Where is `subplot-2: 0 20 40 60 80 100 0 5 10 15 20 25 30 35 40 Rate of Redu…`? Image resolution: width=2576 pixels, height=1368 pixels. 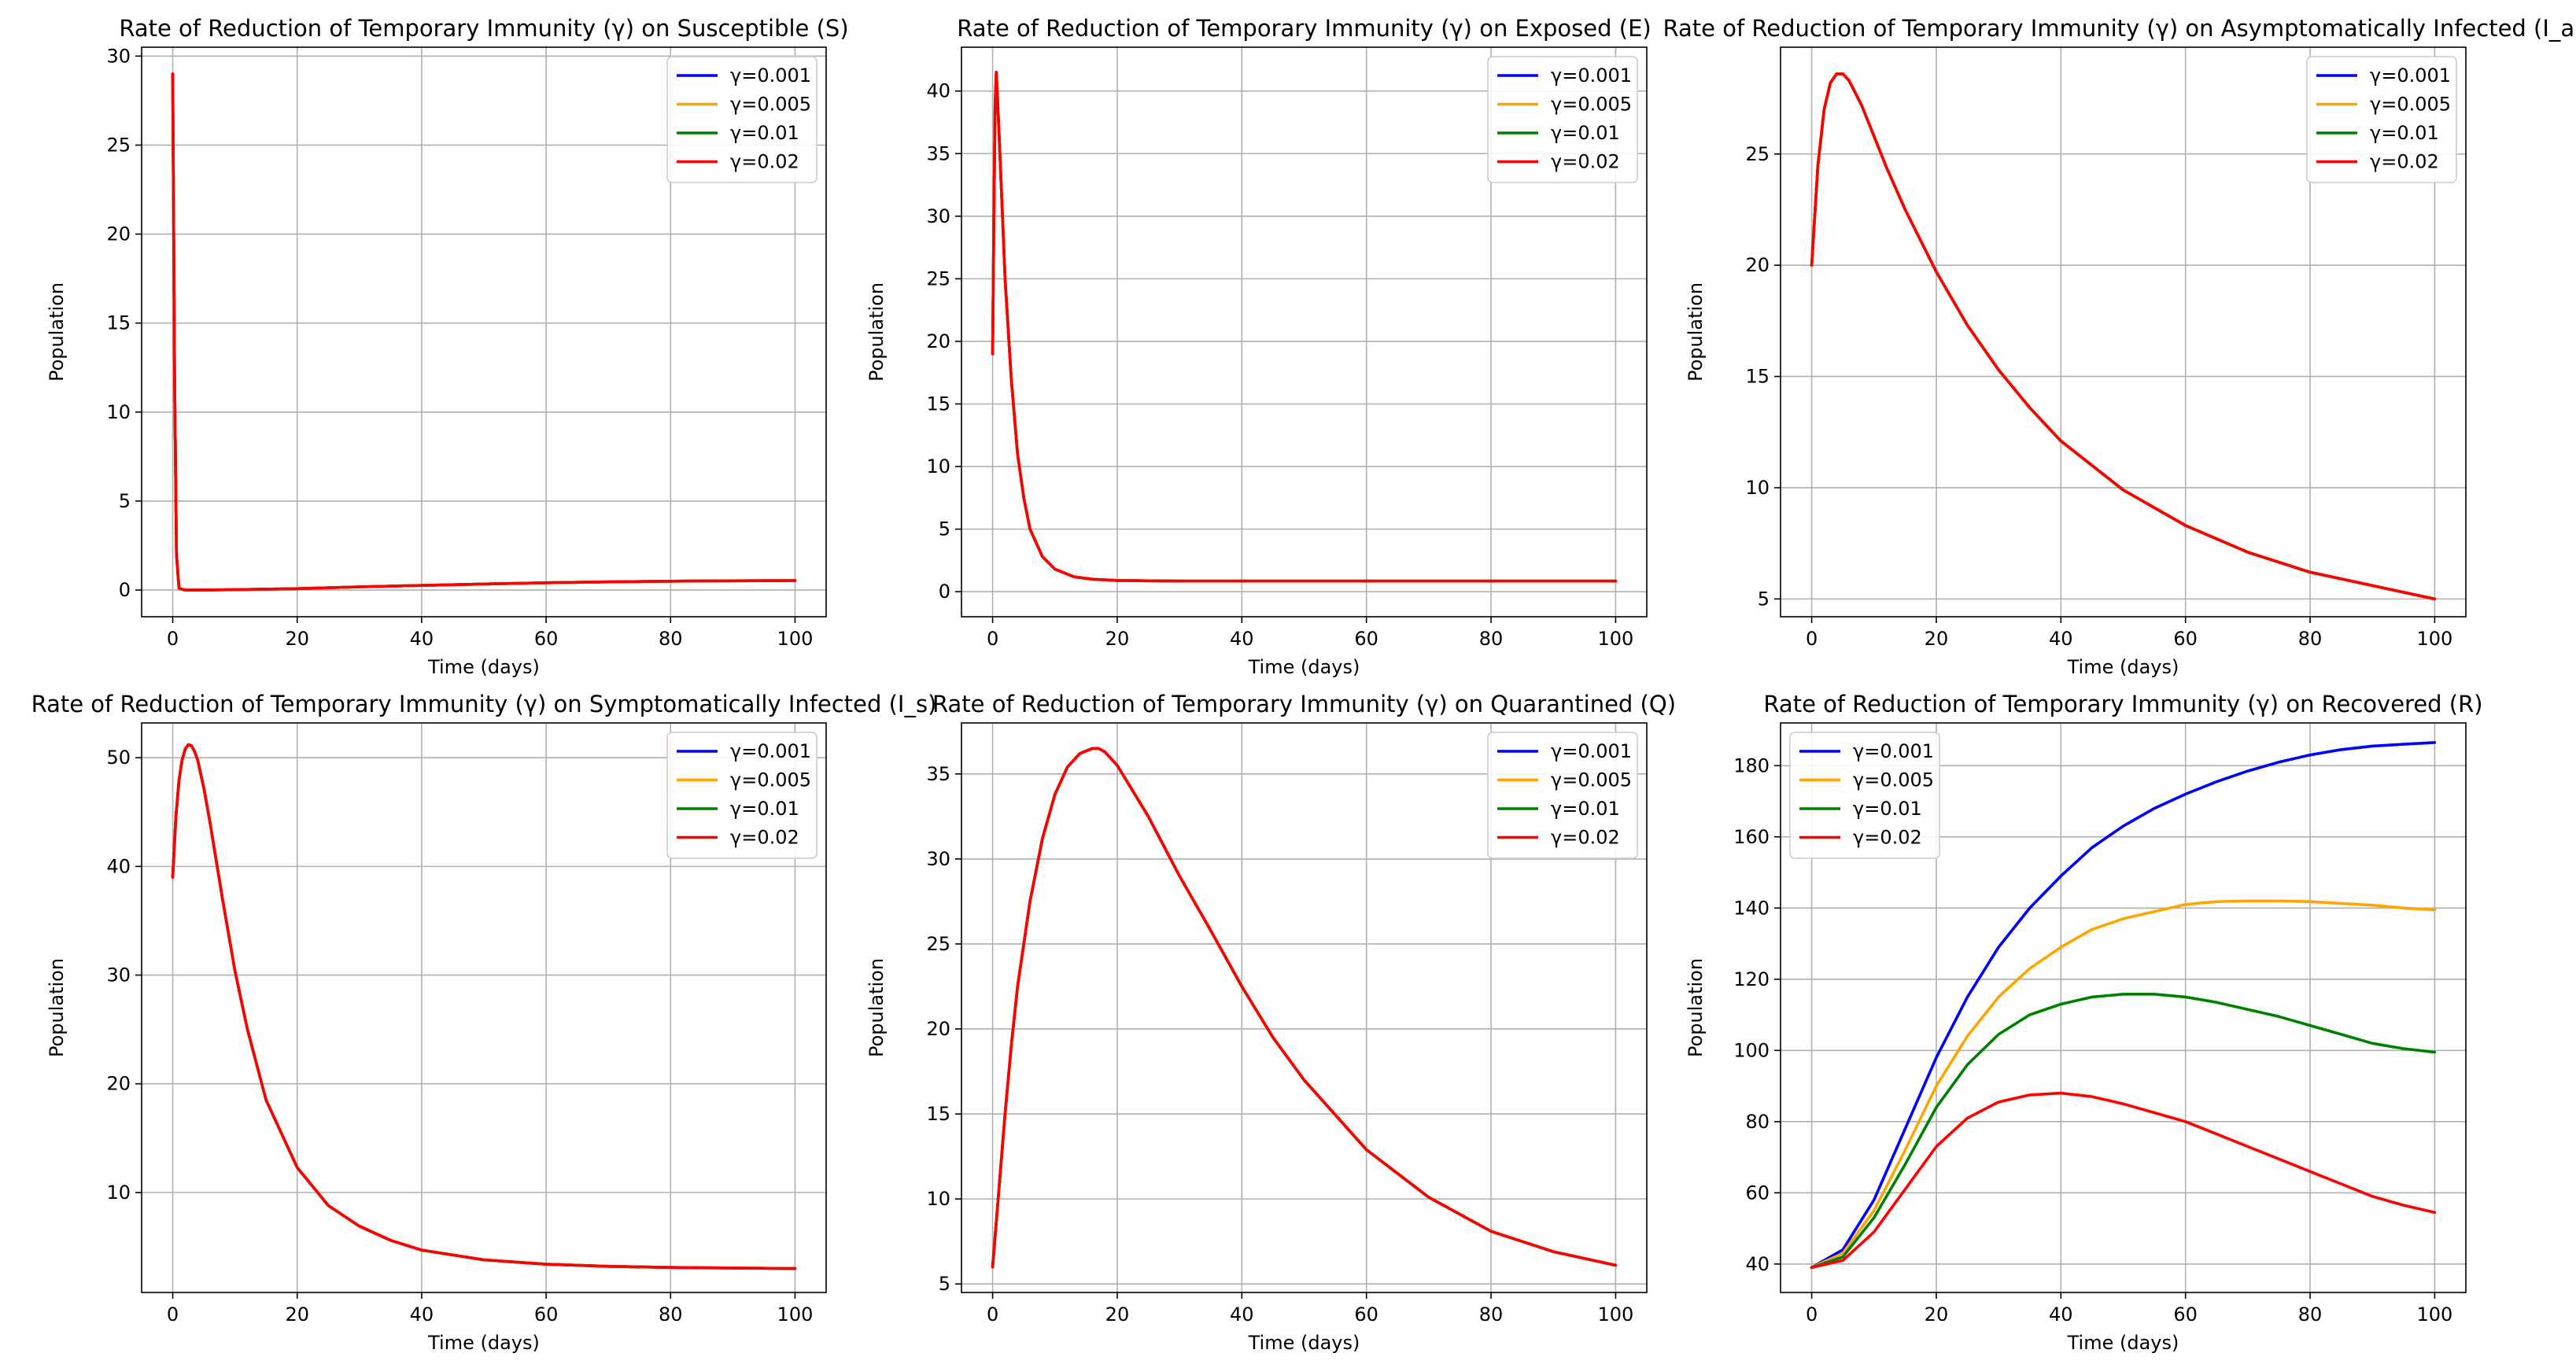 subplot-2: 0 20 40 60 80 100 0 5 10 15 20 25 30 35 40 Rate of Redu… is located at coordinates (1258, 346).